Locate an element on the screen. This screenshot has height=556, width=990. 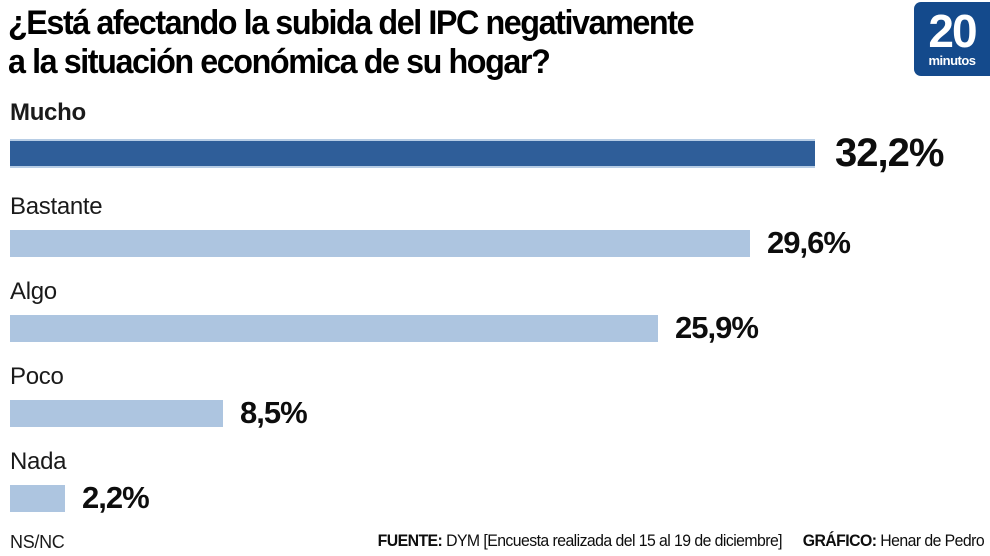
credit-label: GRÁFICO: is located at coordinates (839, 540).